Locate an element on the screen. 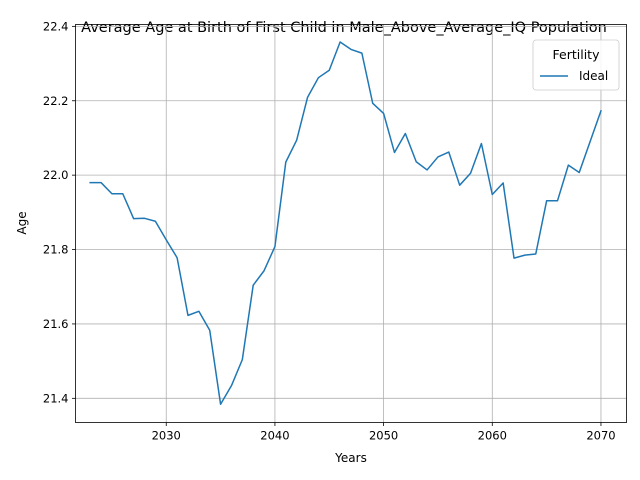 The image size is (640, 480). legend-title: Fertility is located at coordinates (577, 54).